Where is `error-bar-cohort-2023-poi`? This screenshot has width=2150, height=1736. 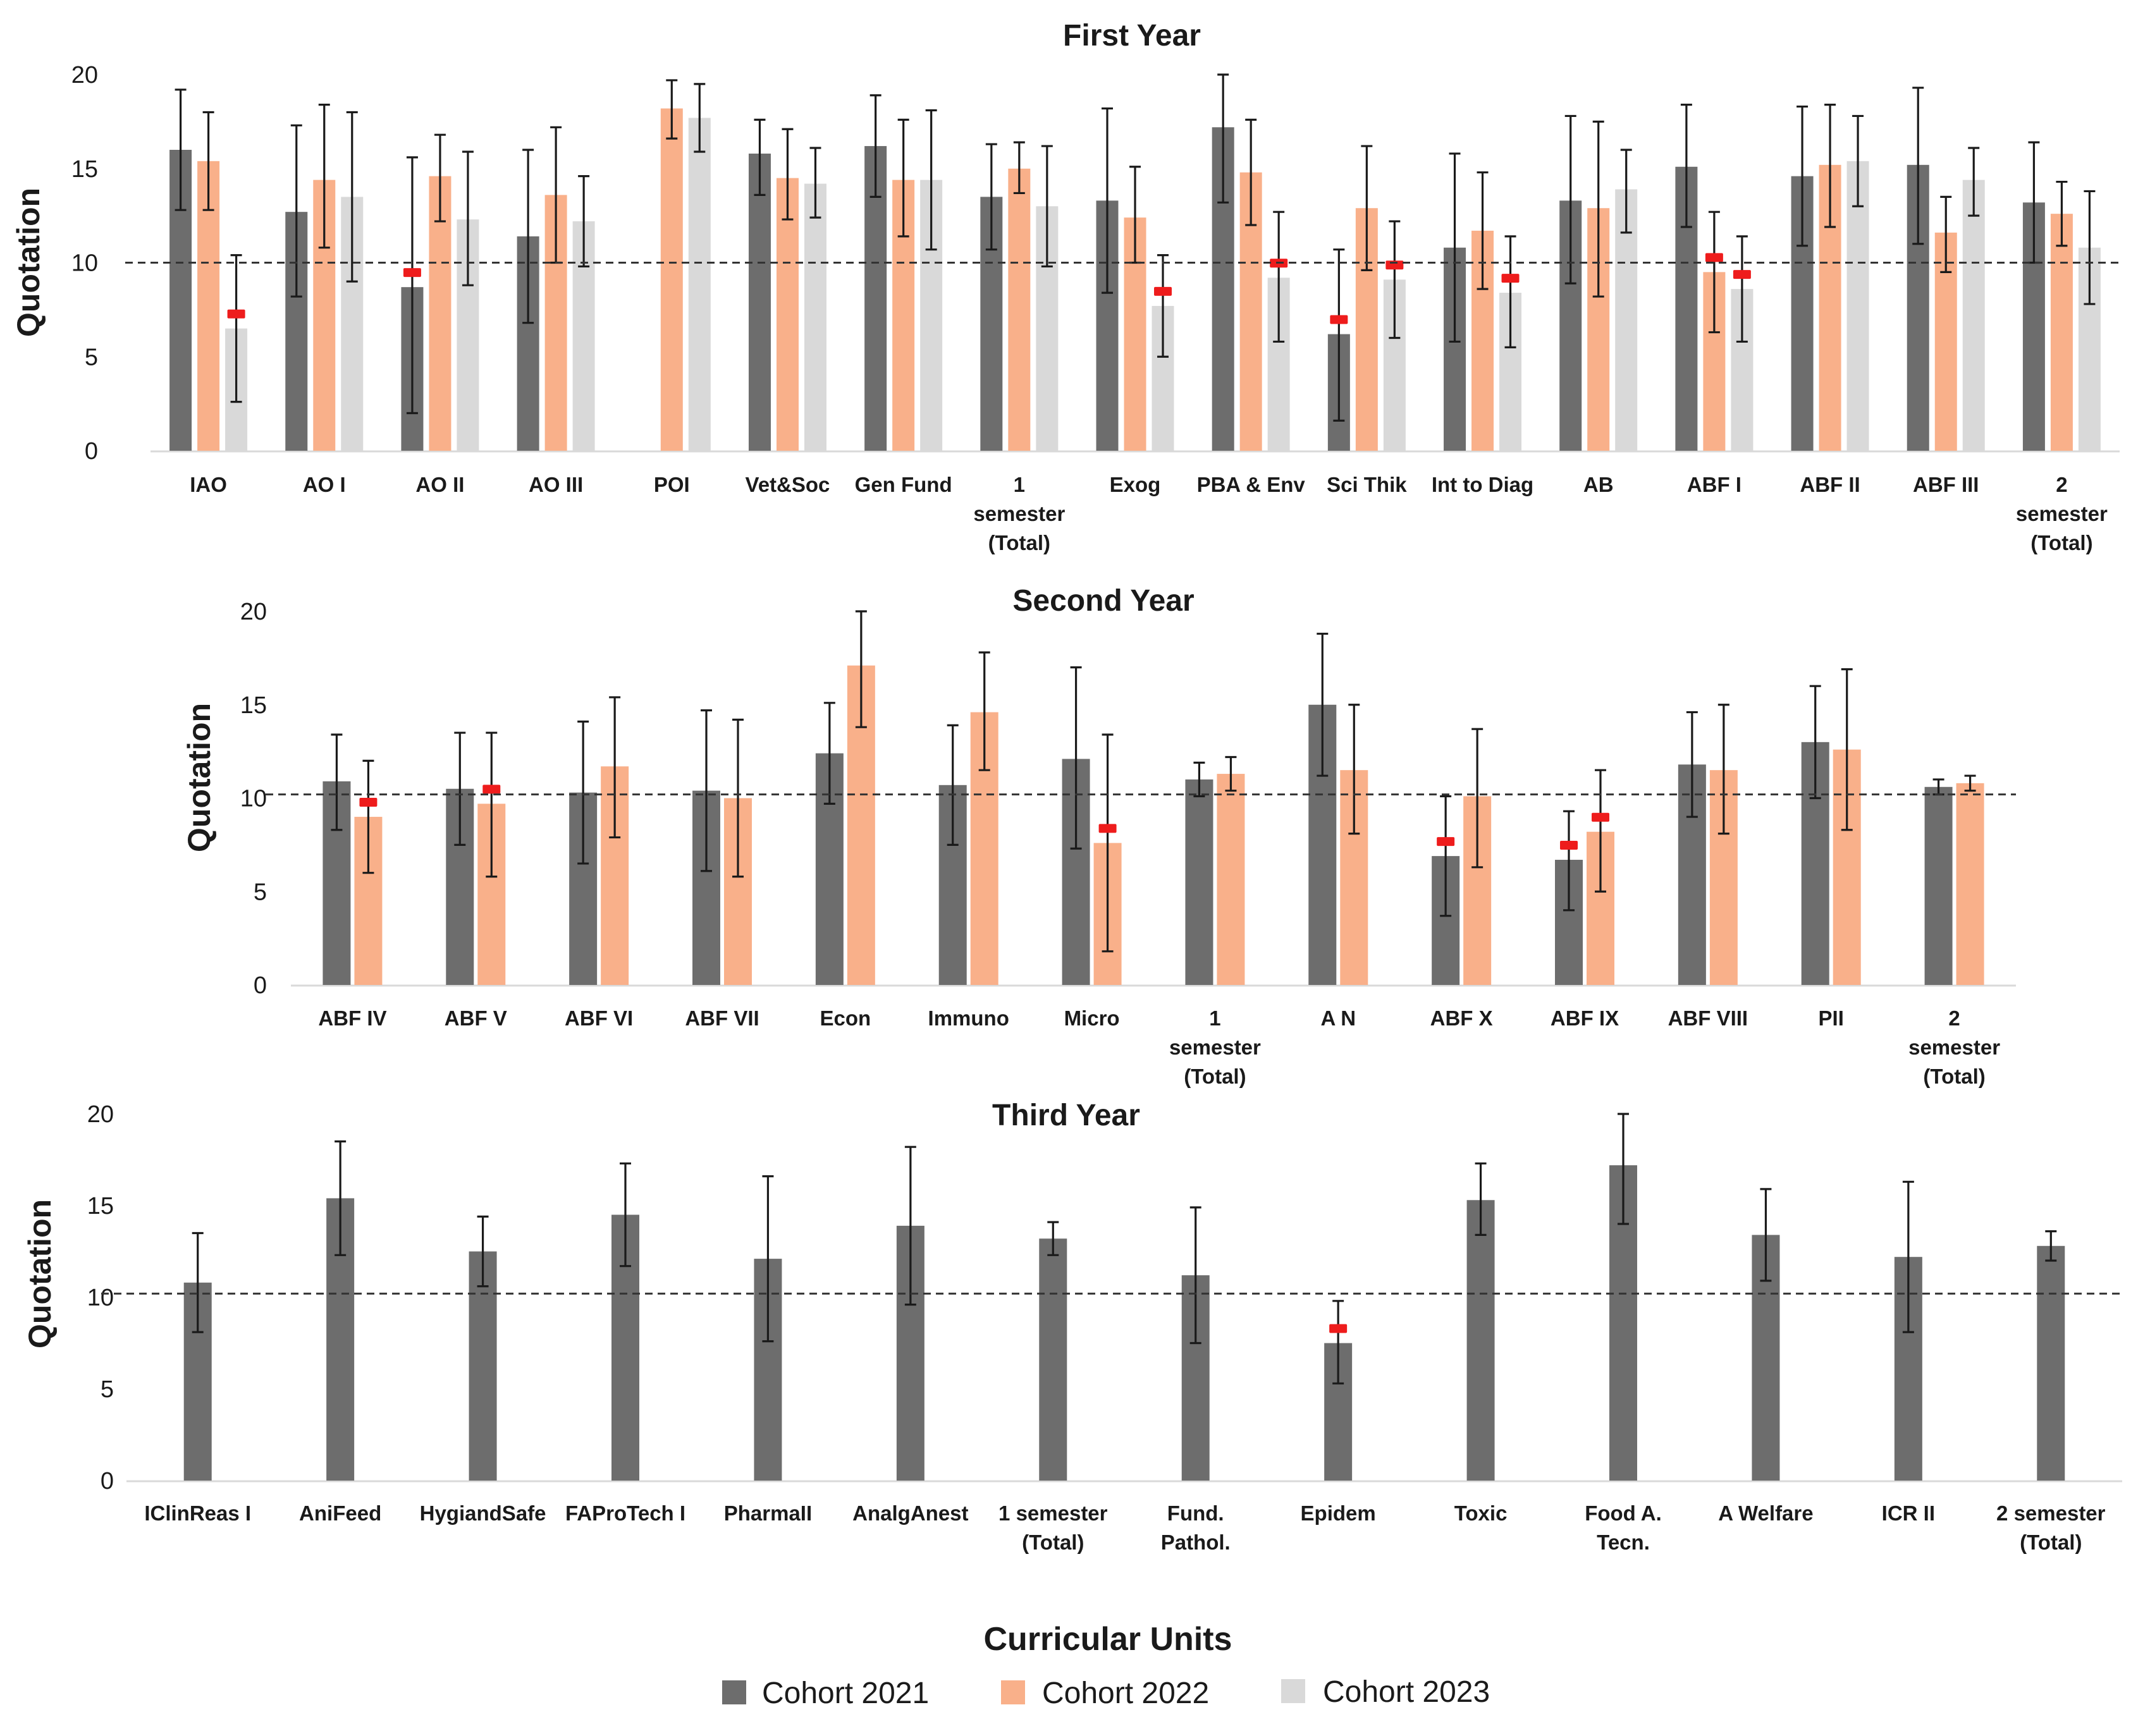 error-bar-cohort-2023-poi is located at coordinates (700, 118).